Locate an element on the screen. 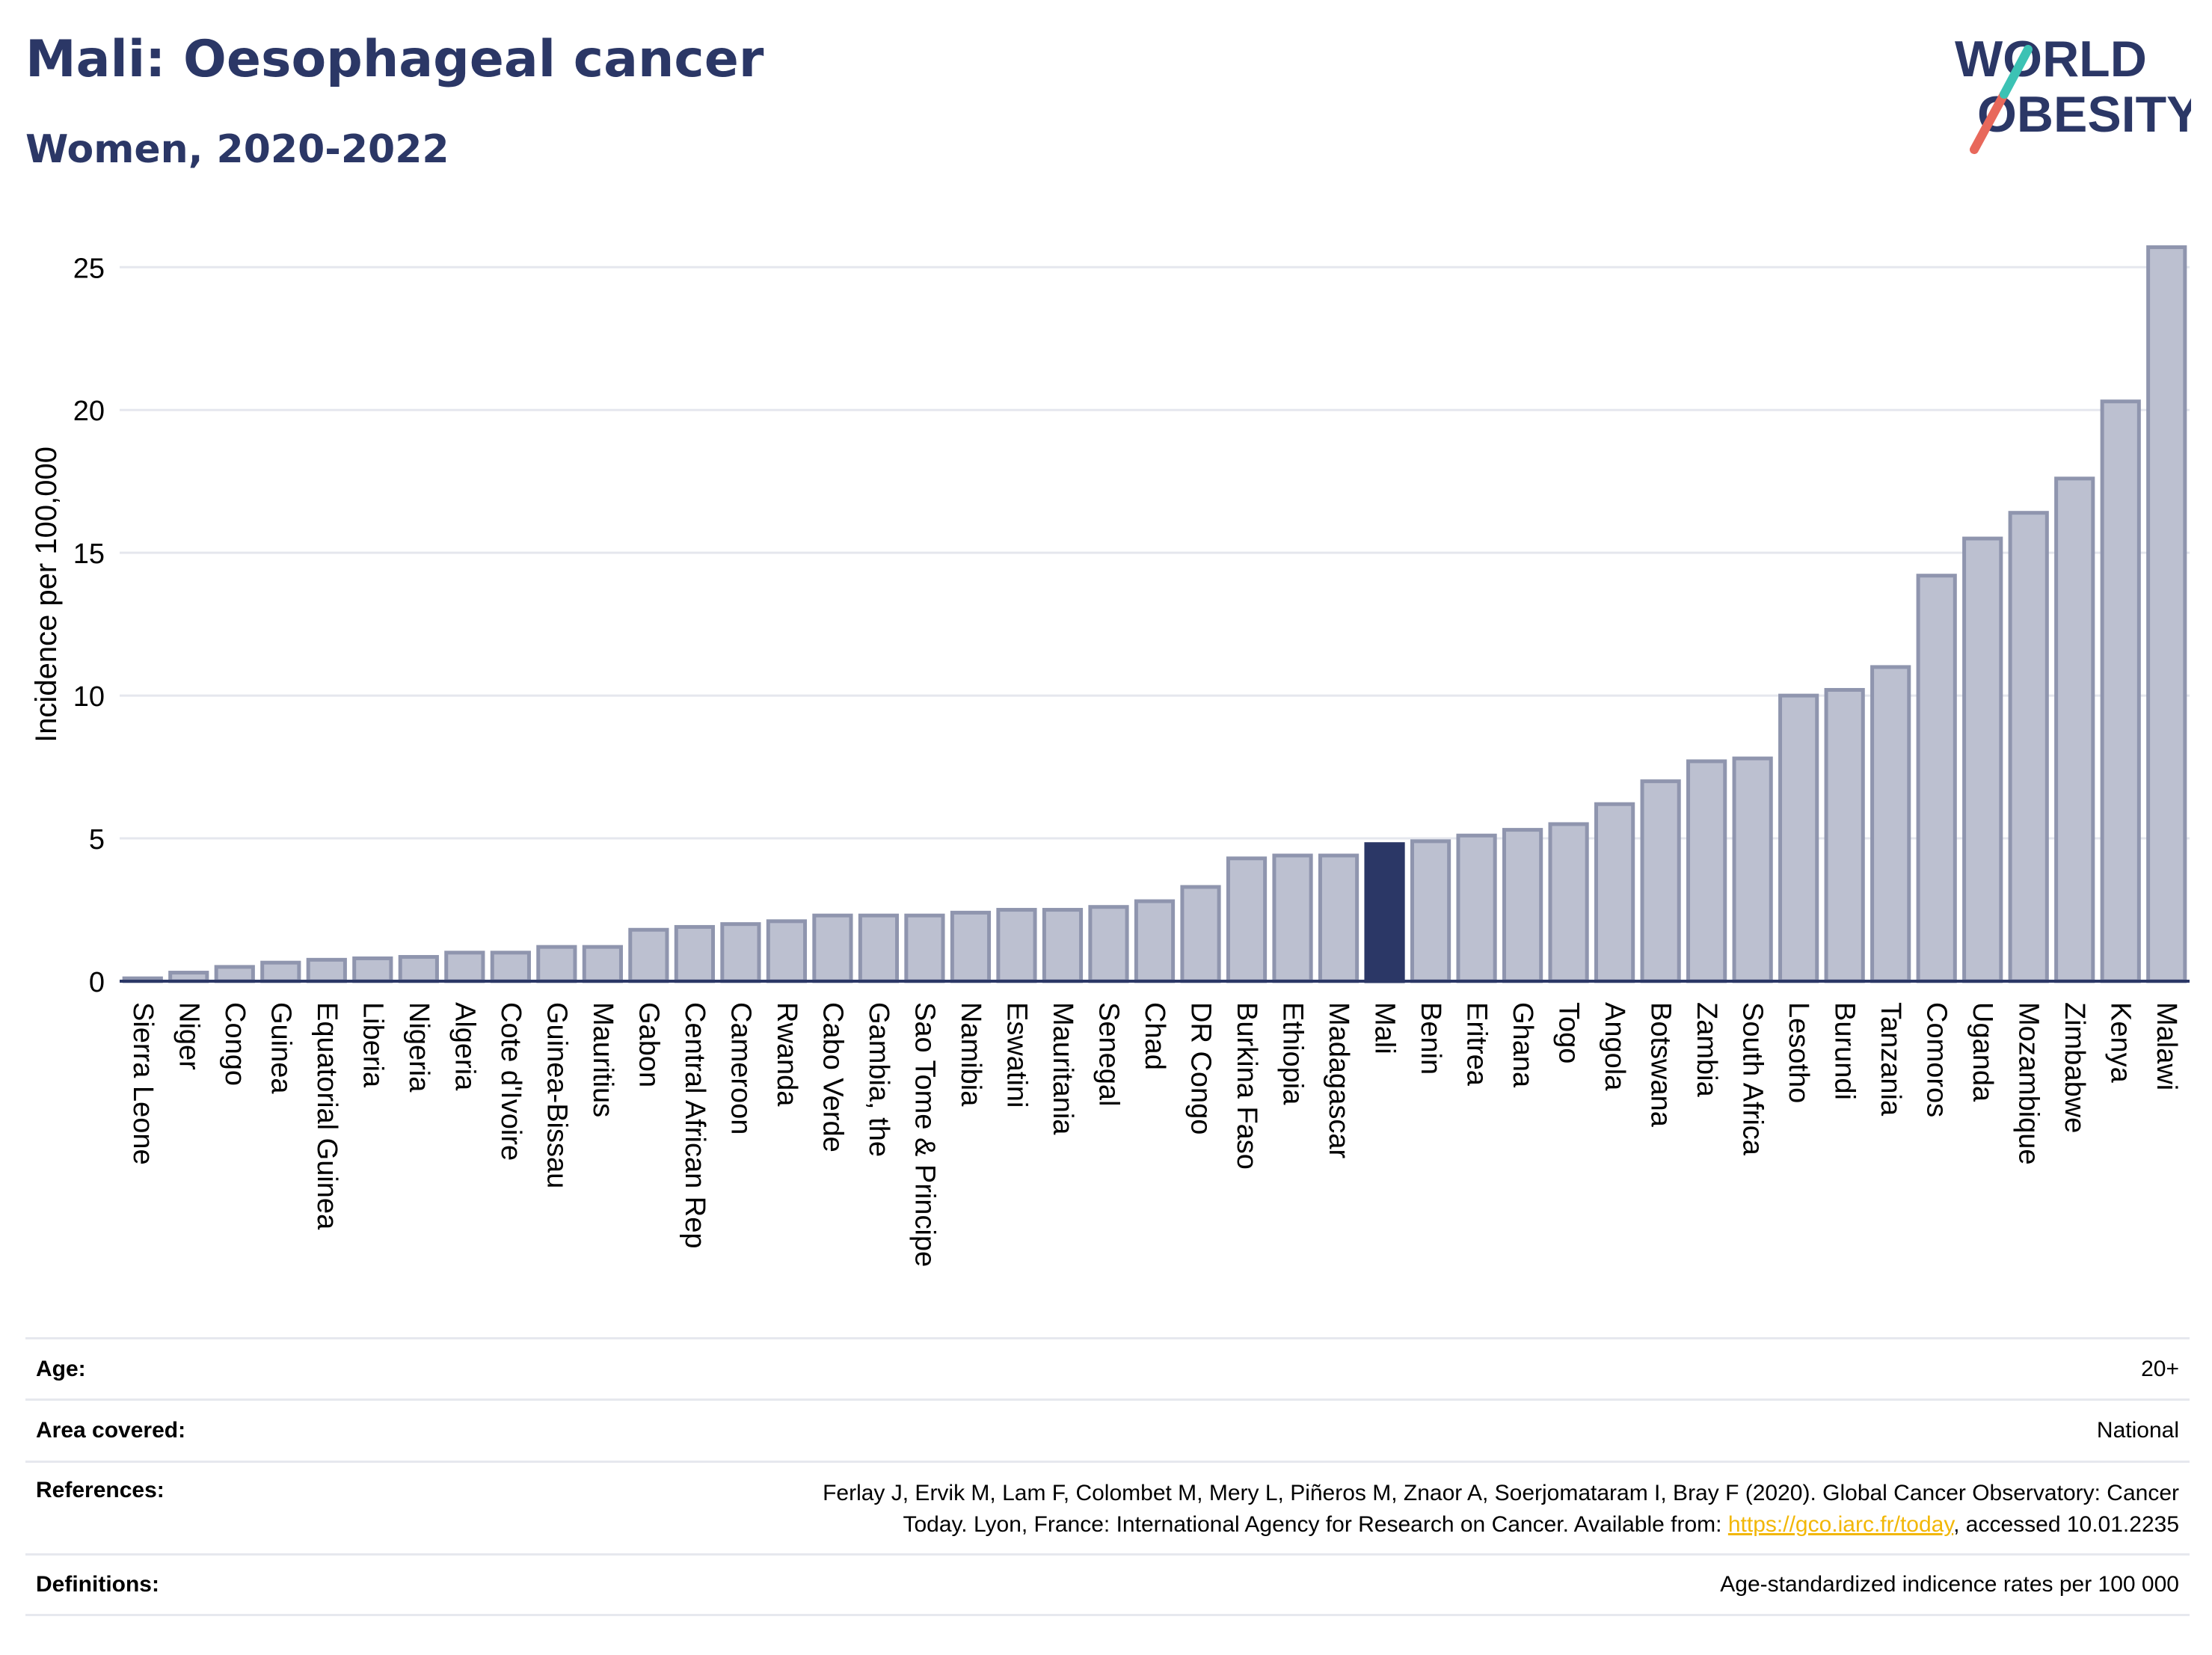  x-tick-label: Mali is located at coordinates (1385, 1028).